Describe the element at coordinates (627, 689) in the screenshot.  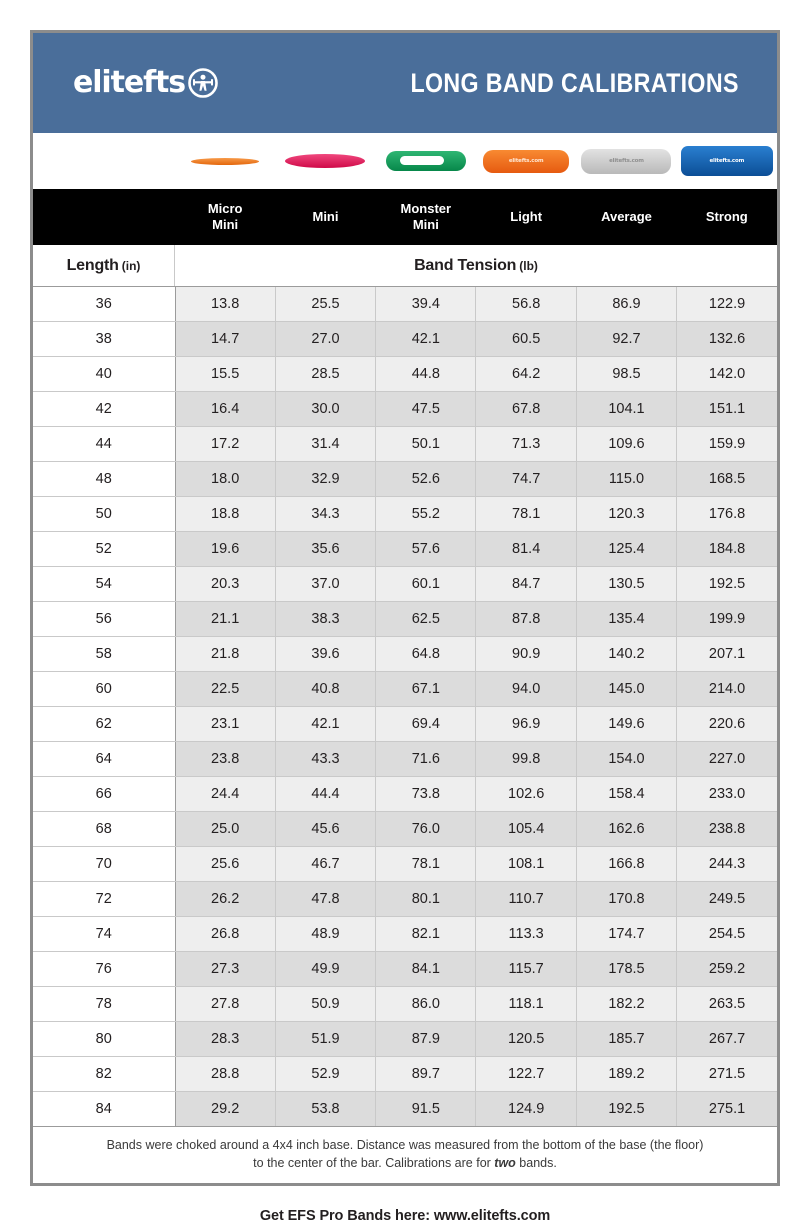
I see `cell-tension-average: 145.0` at that location.